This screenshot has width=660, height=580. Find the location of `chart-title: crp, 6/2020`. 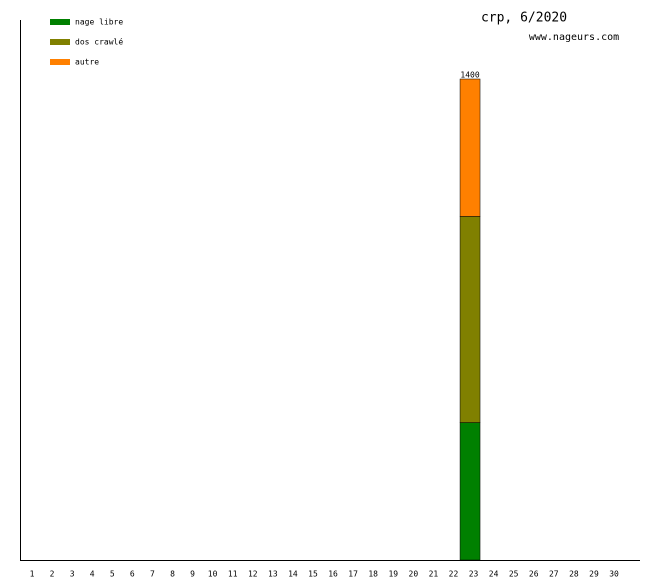

chart-title: crp, 6/2020 is located at coordinates (524, 18).